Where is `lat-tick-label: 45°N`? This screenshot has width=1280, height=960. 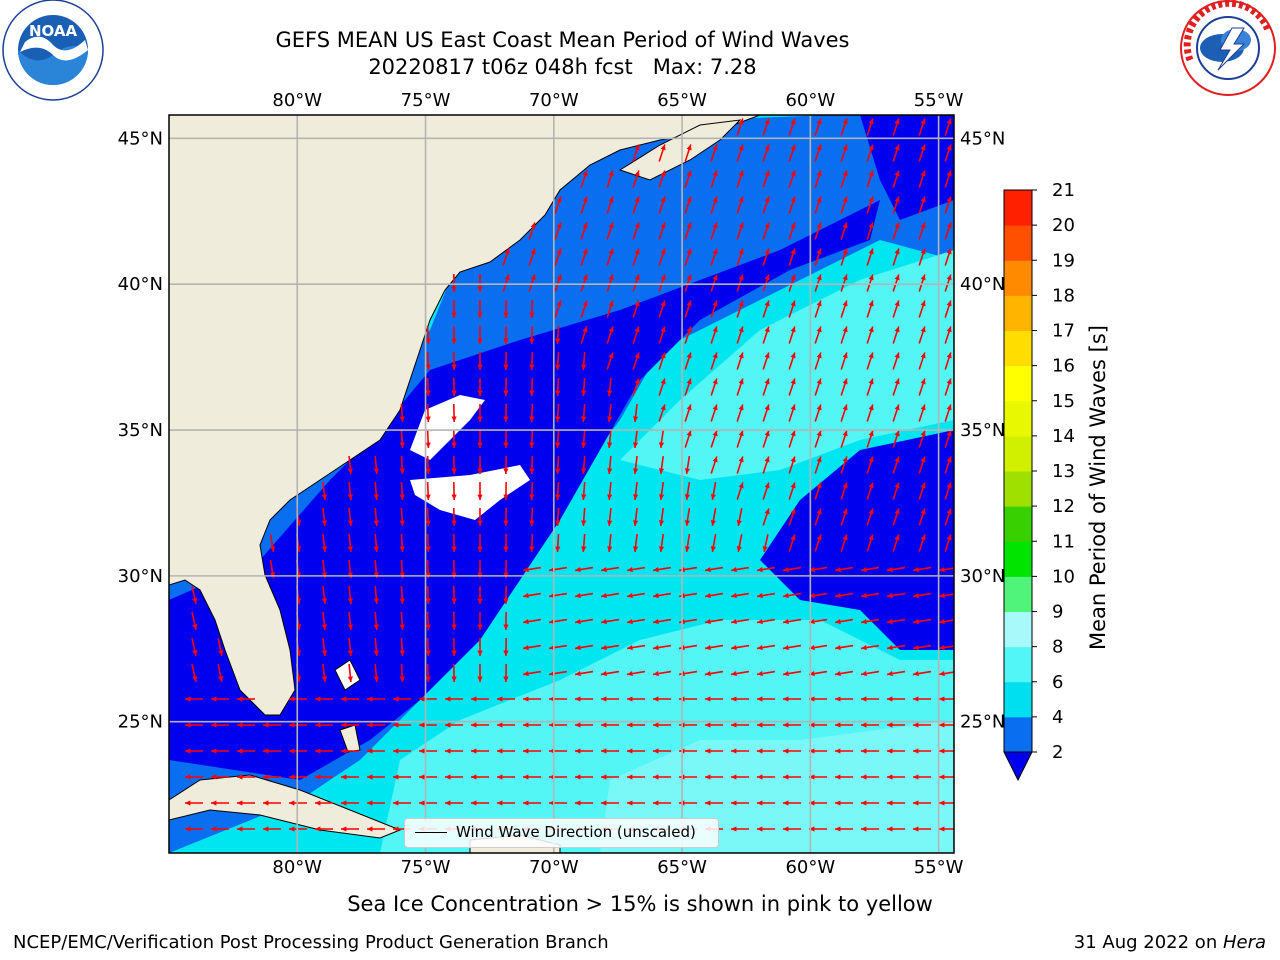
lat-tick-label: 45°N is located at coordinates (140, 138).